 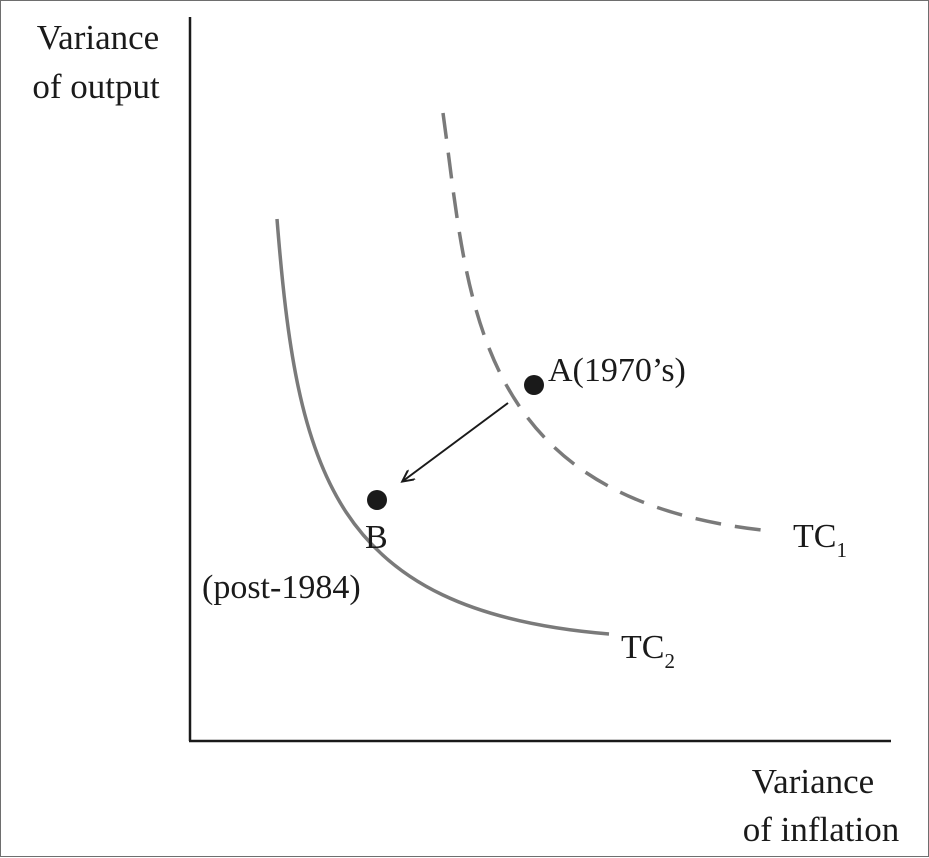 What do you see at coordinates (376, 537) in the screenshot?
I see `point-b-label: B` at bounding box center [376, 537].